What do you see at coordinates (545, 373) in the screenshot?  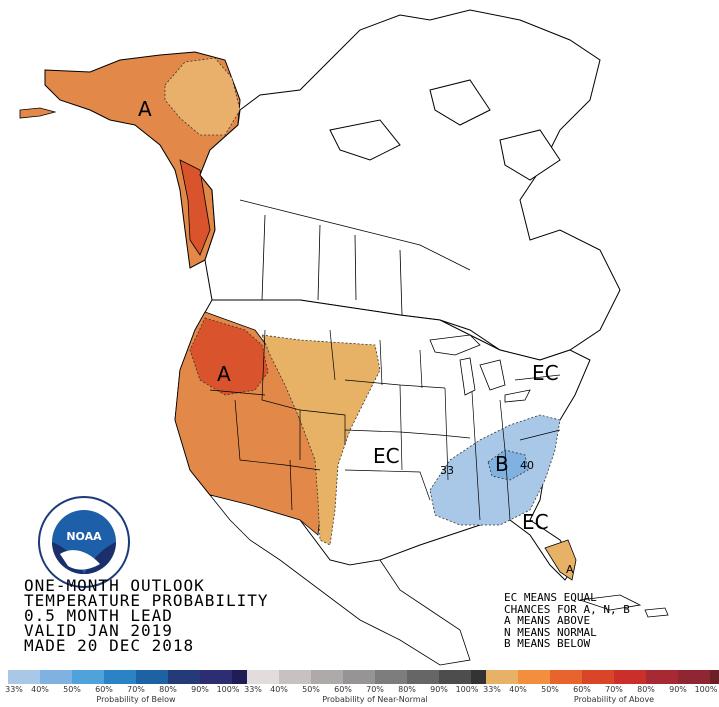 I see `northeast-ec-label: EC` at bounding box center [545, 373].